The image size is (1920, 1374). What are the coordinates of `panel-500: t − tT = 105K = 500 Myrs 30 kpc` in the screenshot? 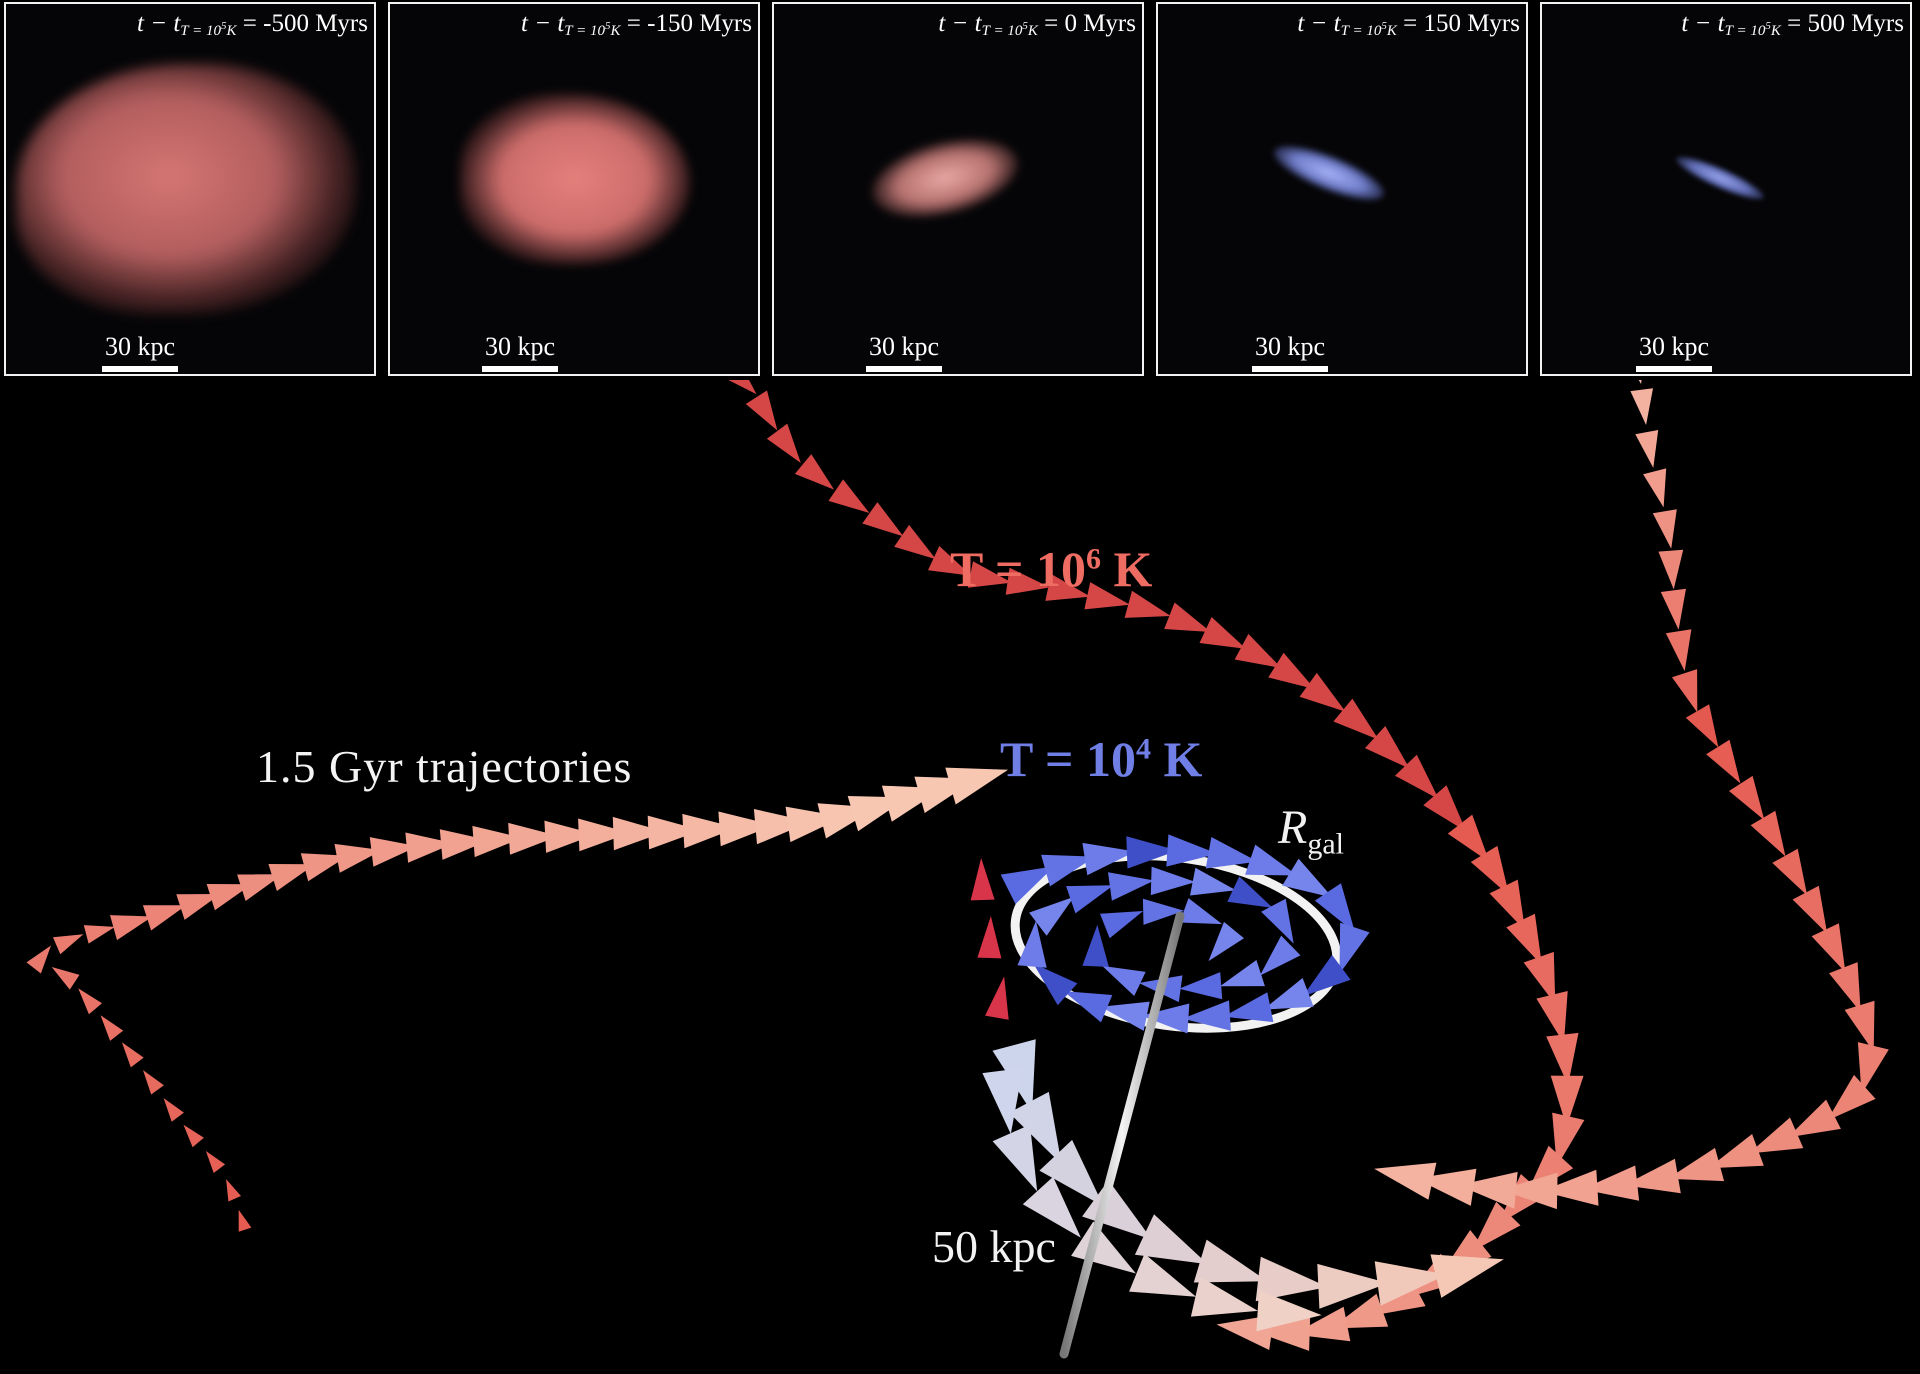 It's located at (1726, 189).